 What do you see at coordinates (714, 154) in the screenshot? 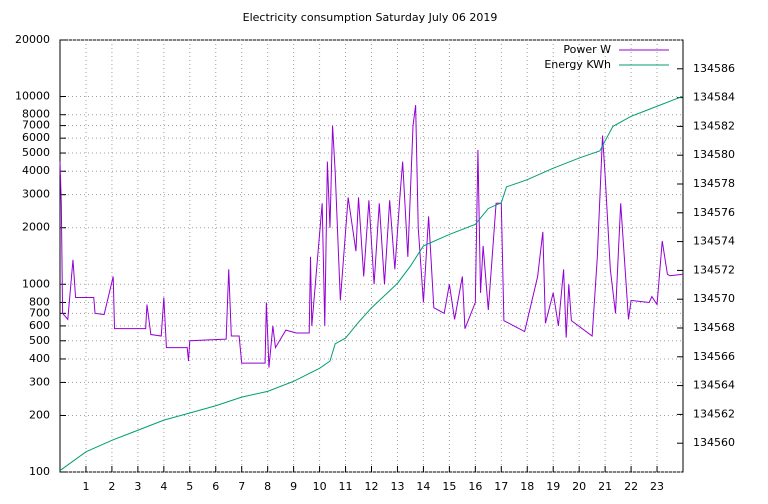
I see `y2-tick-label: 134580` at bounding box center [714, 154].